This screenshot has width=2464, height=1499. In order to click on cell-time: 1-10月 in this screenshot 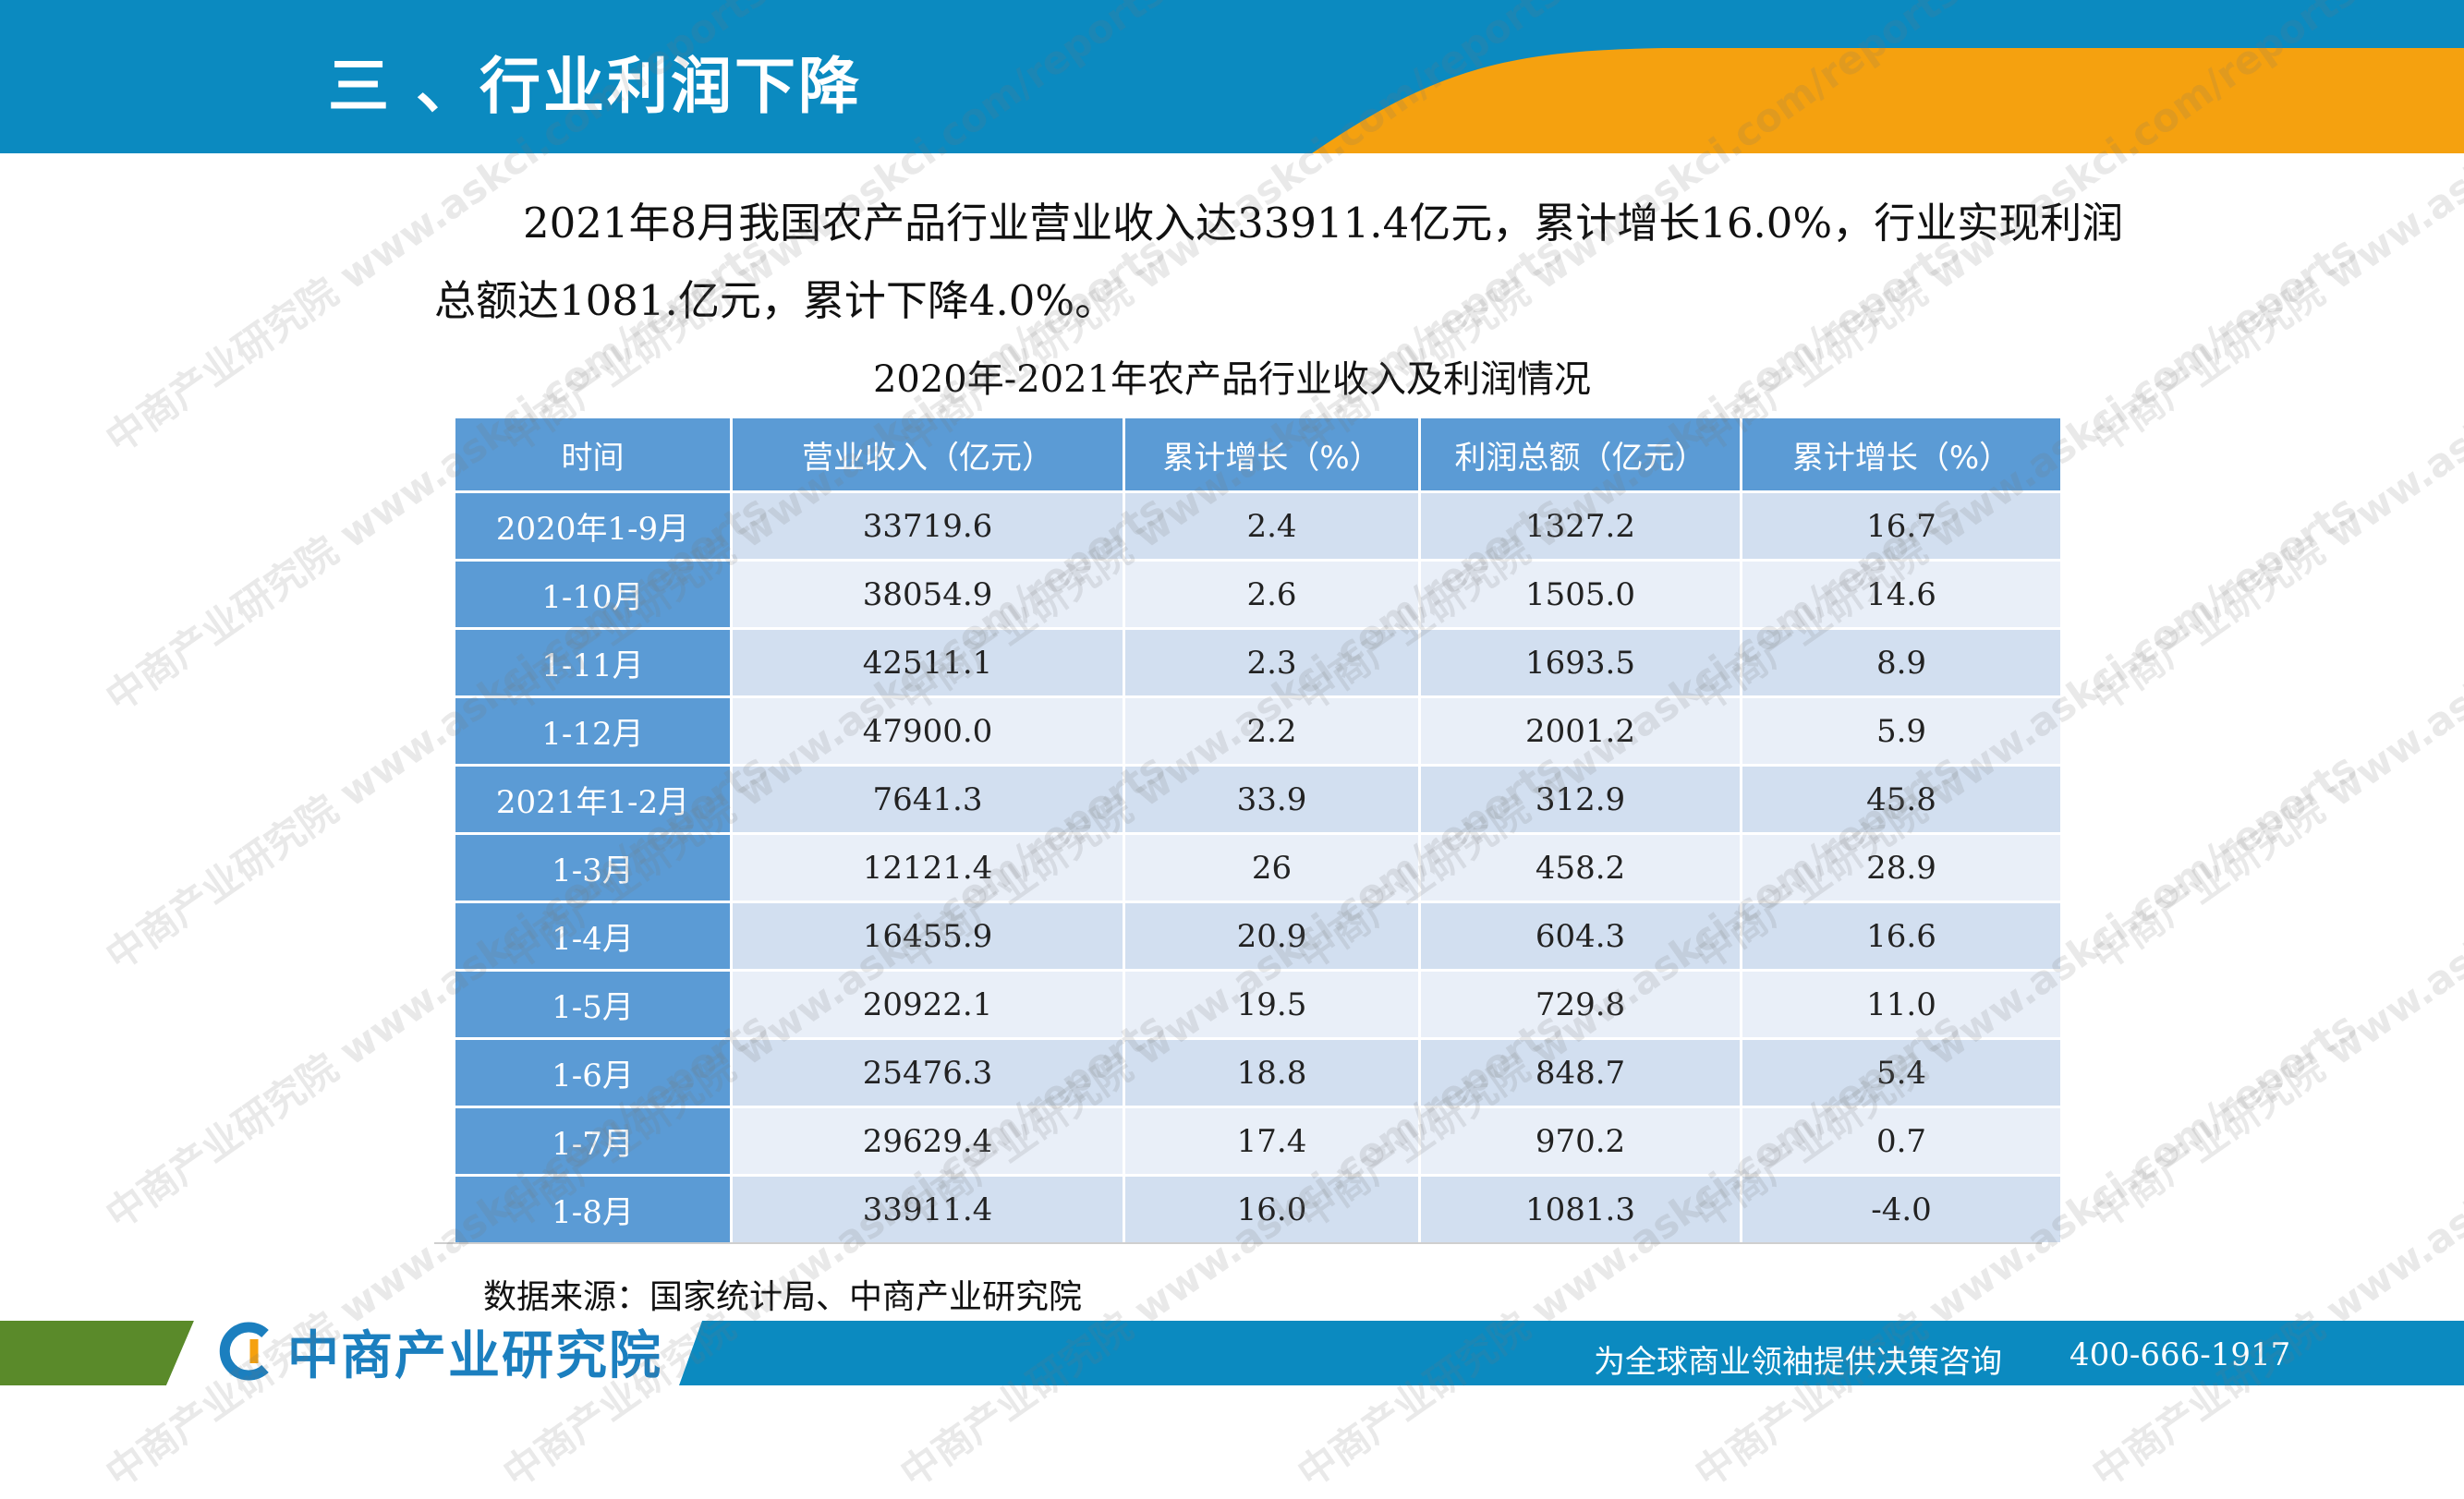, I will do `click(593, 594)`.